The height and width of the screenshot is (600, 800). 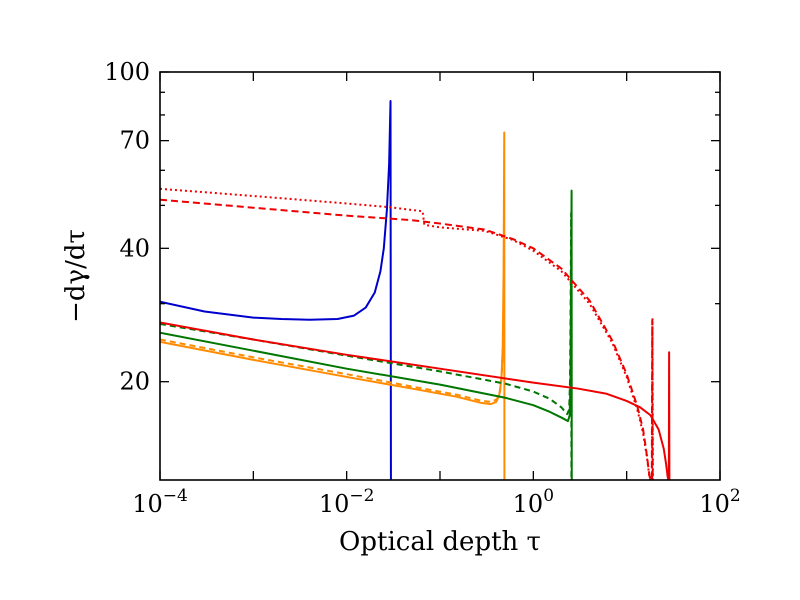 What do you see at coordinates (533, 502) in the screenshot?
I see `x-tick-label: 10⁰` at bounding box center [533, 502].